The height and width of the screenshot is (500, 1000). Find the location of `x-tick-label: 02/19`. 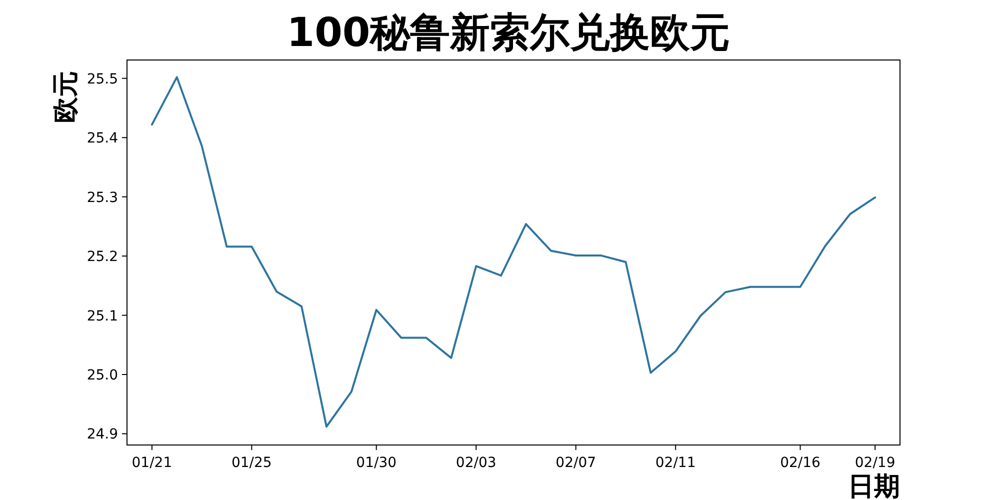

x-tick-label: 02/19 is located at coordinates (875, 463).